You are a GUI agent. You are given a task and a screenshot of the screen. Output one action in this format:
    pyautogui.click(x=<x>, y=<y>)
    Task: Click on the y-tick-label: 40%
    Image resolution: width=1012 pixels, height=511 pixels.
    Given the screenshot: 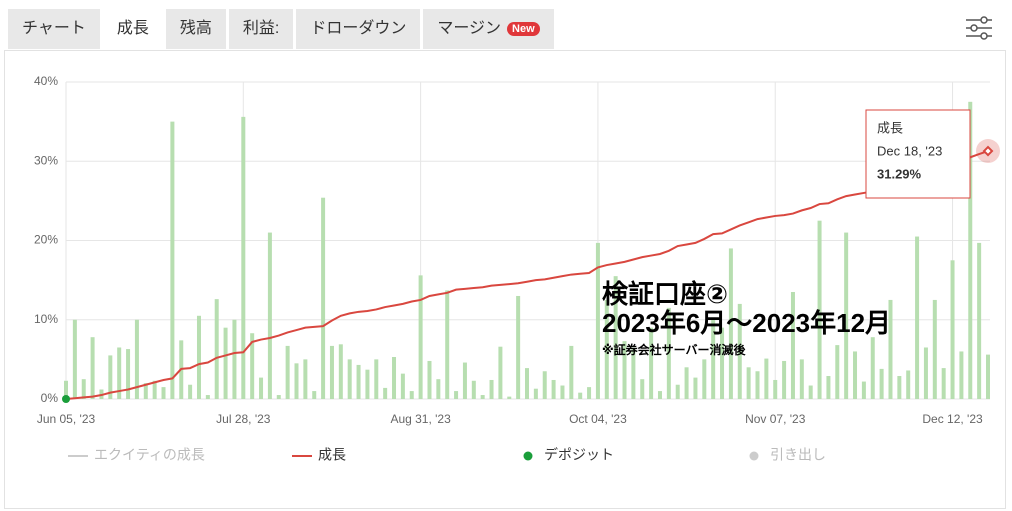 What is the action you would take?
    pyautogui.click(x=46, y=81)
    